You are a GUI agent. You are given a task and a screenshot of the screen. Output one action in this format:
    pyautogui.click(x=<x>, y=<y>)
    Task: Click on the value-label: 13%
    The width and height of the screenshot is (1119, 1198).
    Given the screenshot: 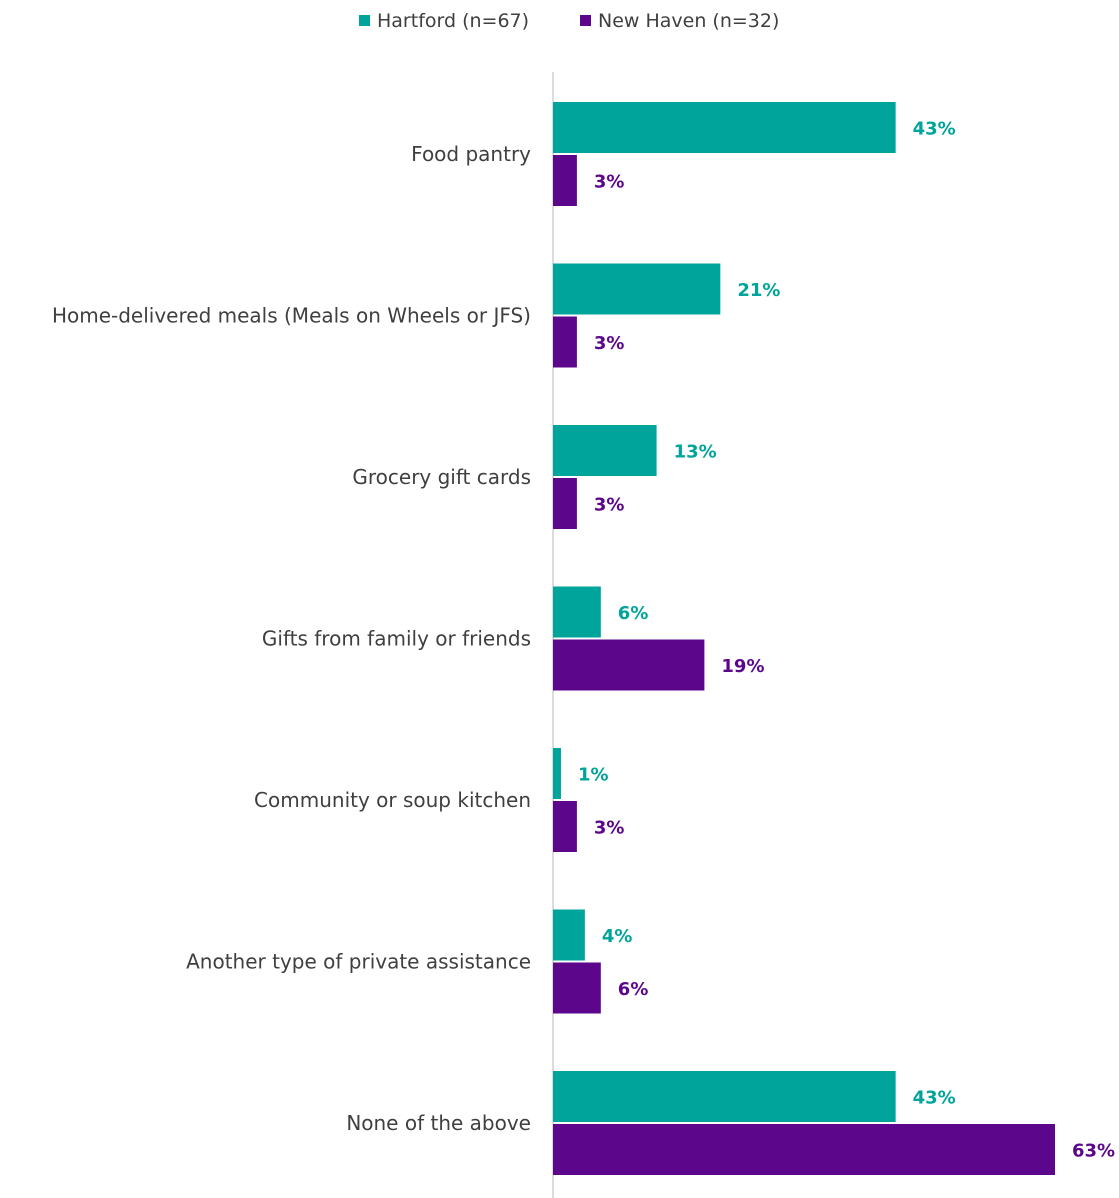 What is the action you would take?
    pyautogui.click(x=695, y=452)
    